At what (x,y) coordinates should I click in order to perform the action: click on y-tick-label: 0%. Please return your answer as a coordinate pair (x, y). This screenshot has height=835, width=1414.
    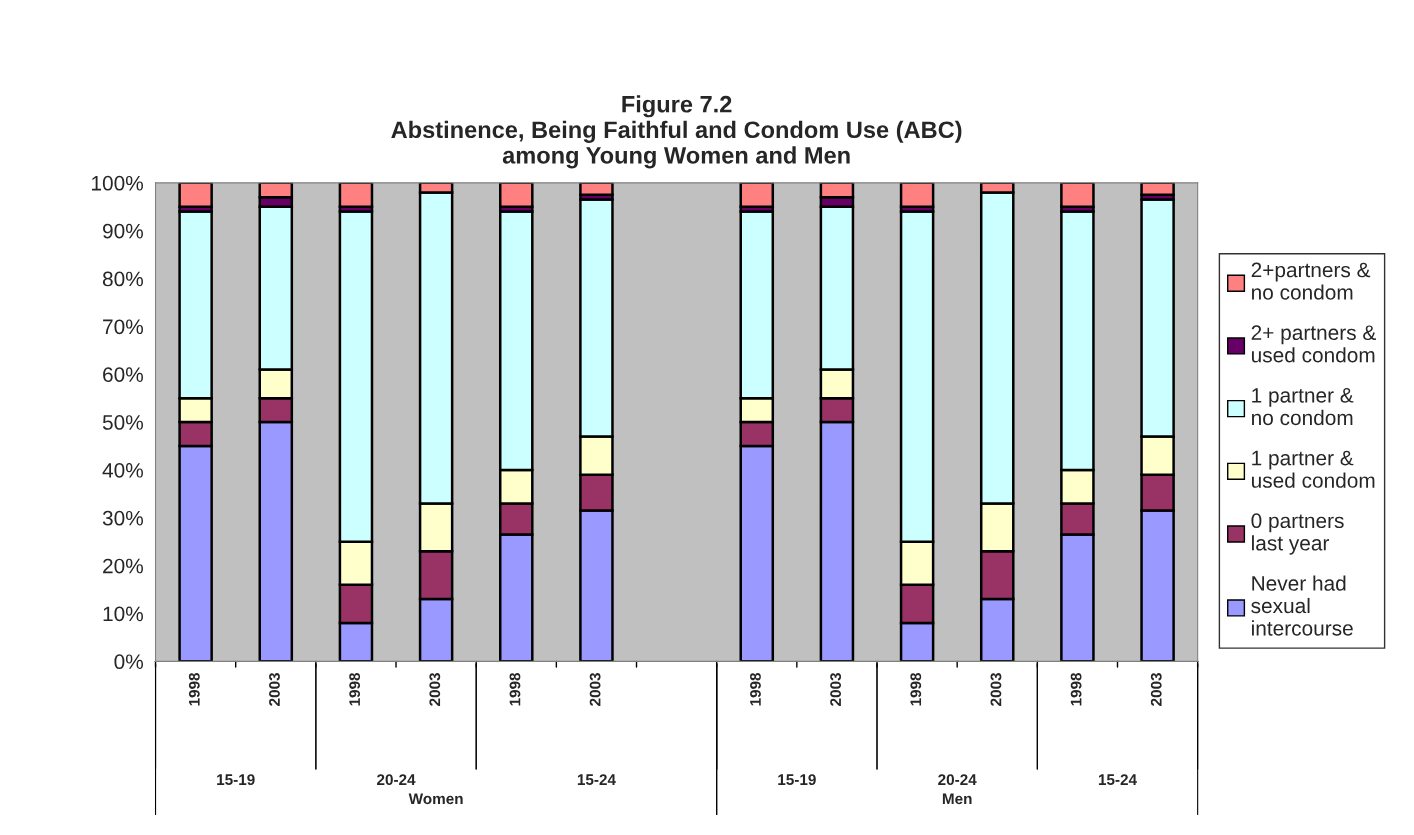
    Looking at the image, I should click on (128, 662).